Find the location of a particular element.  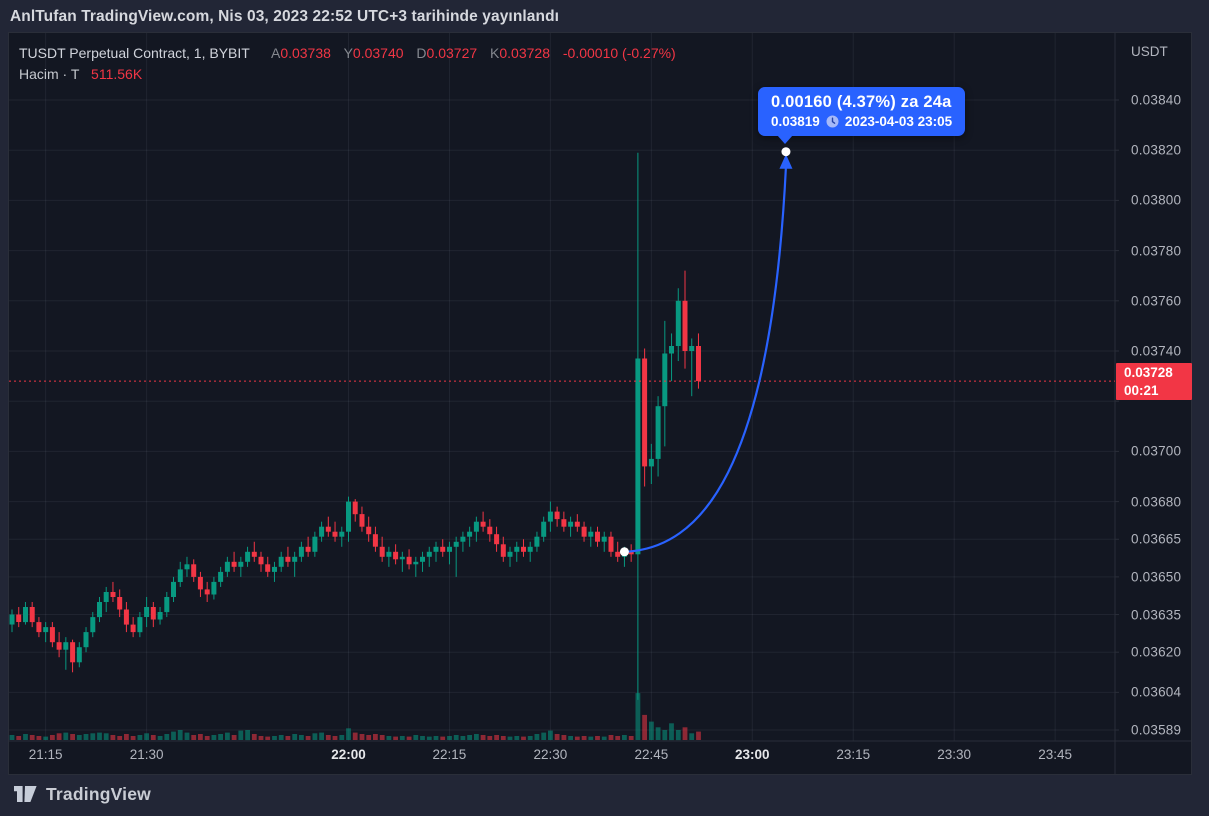

footer-branding: TradingView is located at coordinates (82, 794).